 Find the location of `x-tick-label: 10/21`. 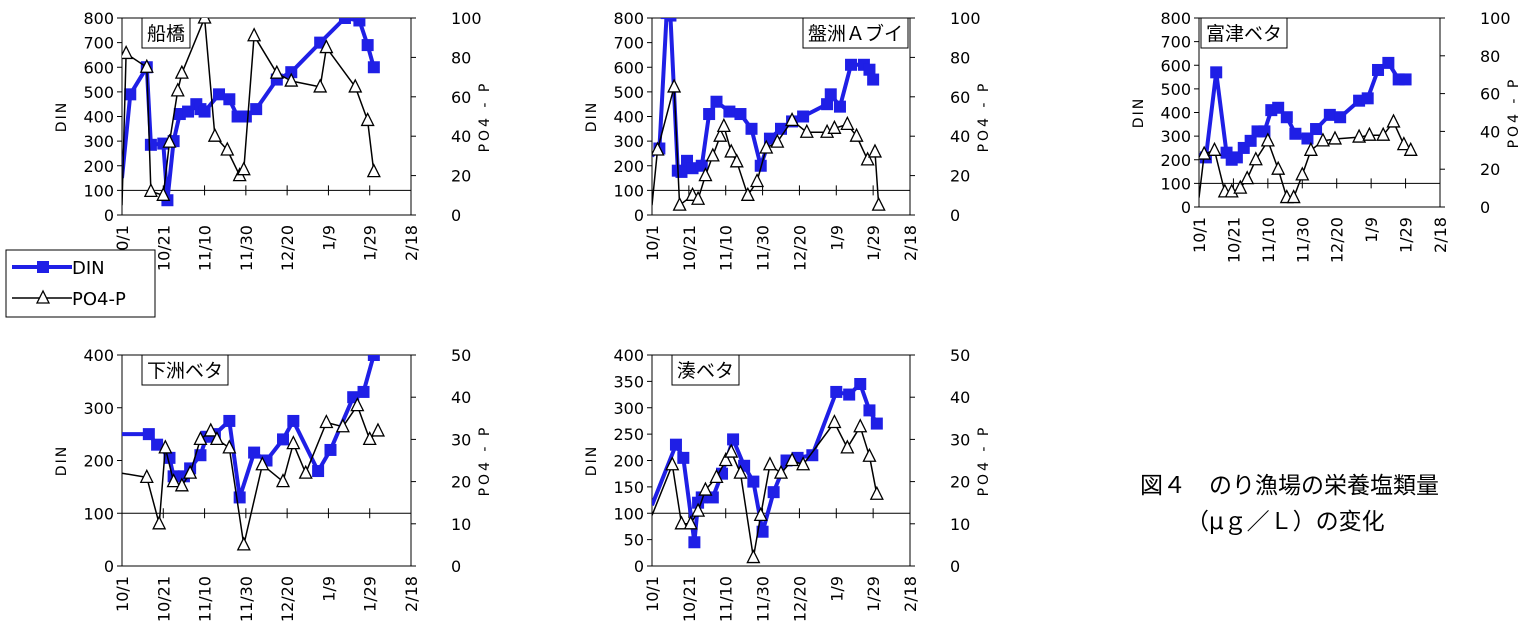

x-tick-label: 10/21 is located at coordinates (1233, 240).